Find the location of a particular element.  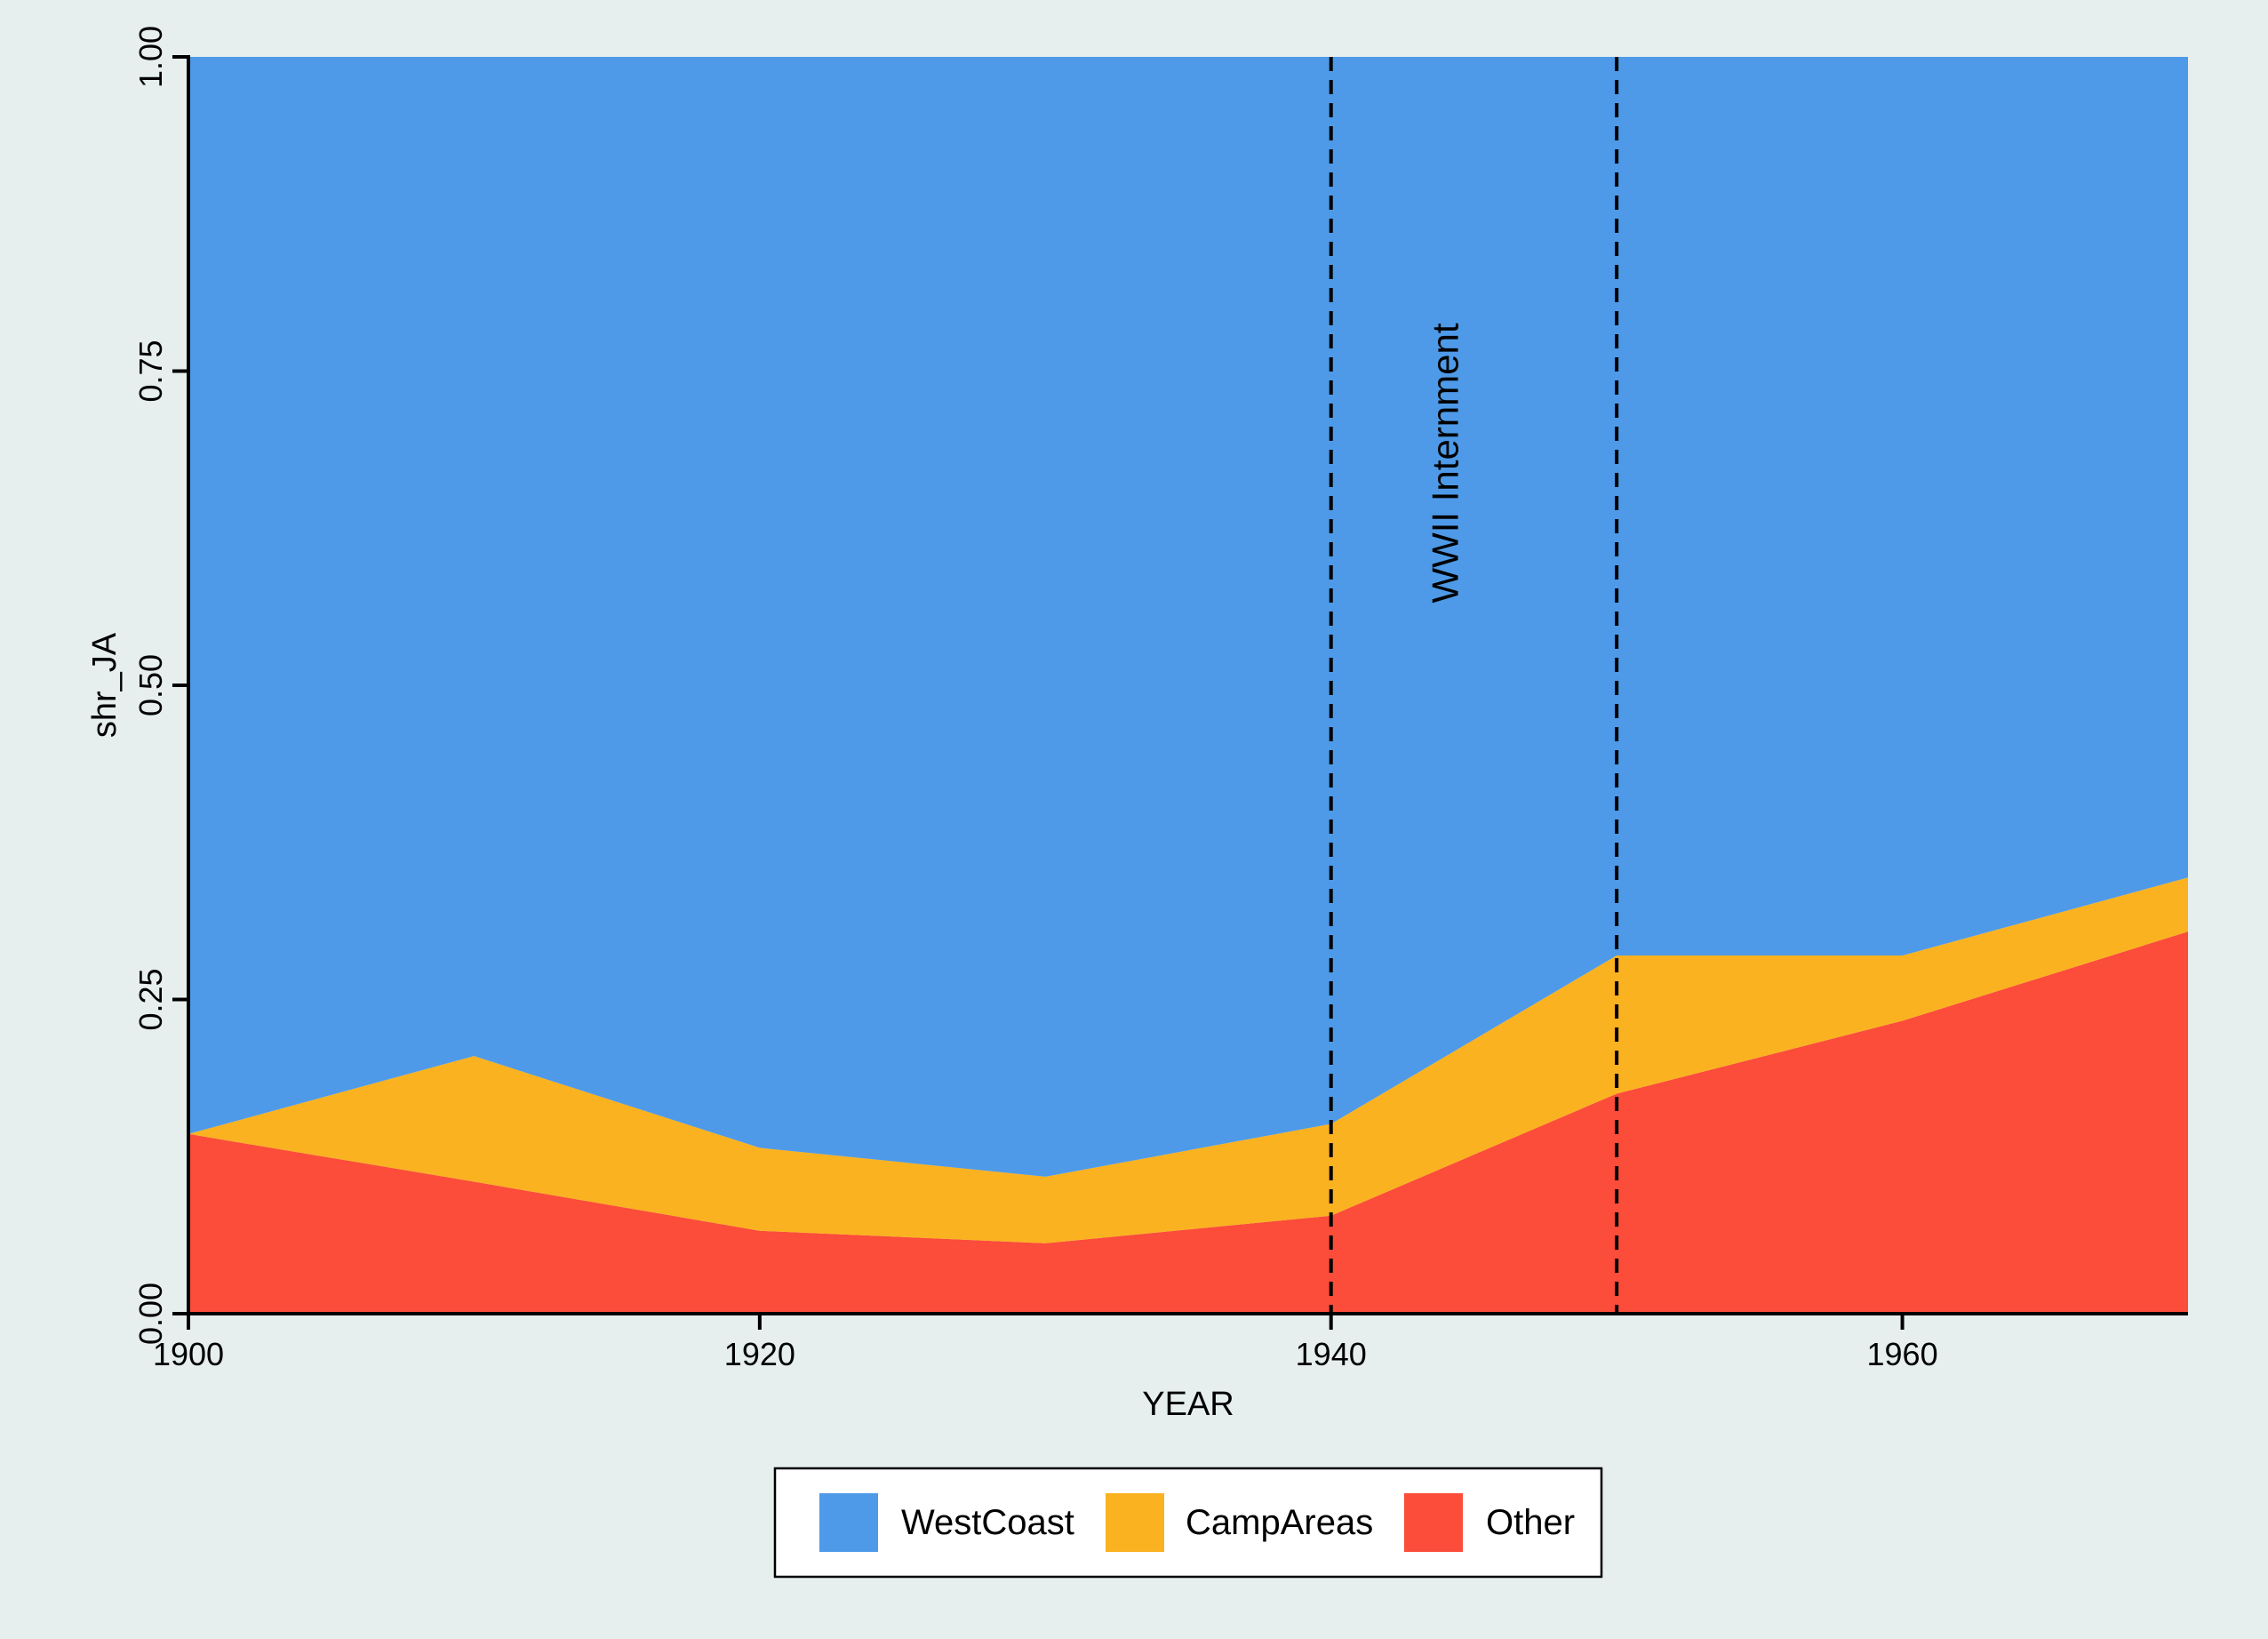

legend: WestCoast CampAreas Other is located at coordinates (1188, 1523).